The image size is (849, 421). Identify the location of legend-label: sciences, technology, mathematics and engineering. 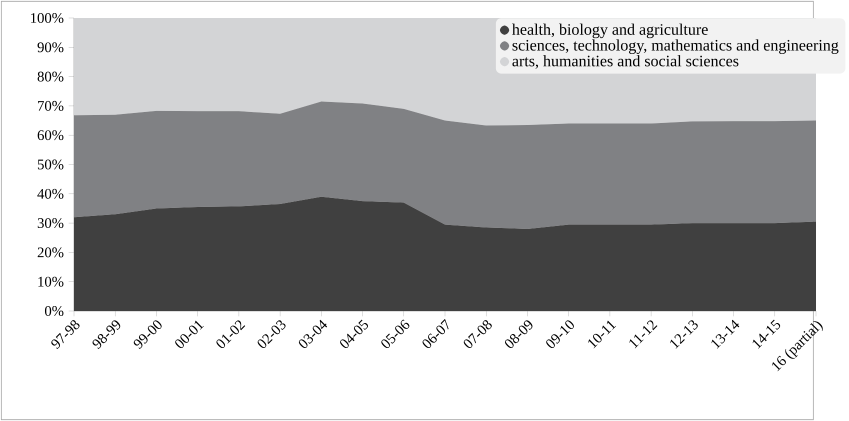
(675, 46).